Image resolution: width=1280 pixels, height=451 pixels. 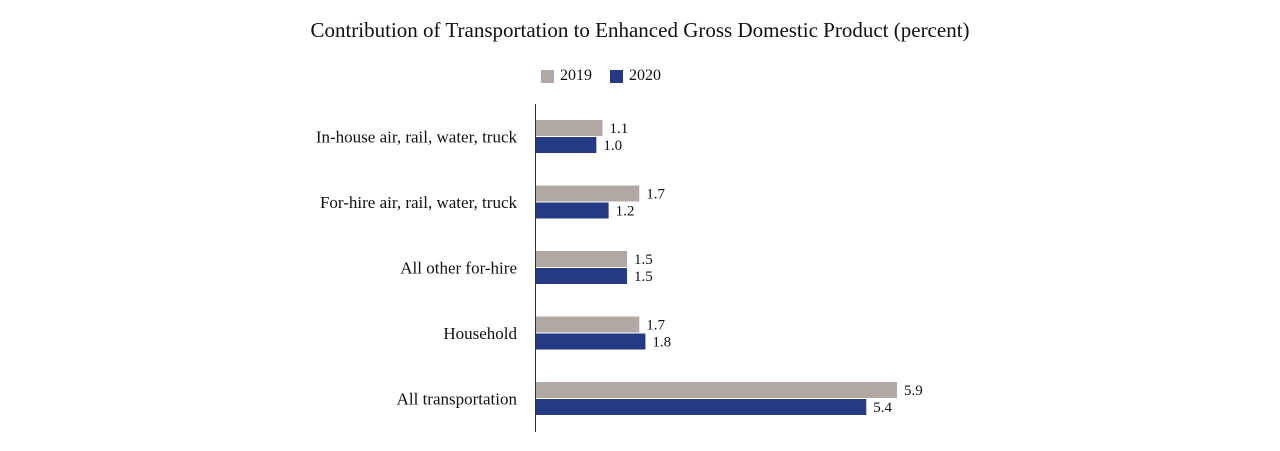 I want to click on category-label: For-hire air, rail, water, truck, so click(x=419, y=202).